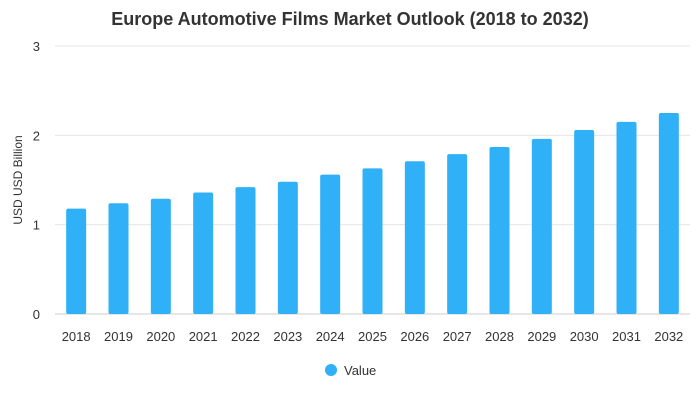 The width and height of the screenshot is (700, 400). I want to click on bar-2029, so click(541, 226).